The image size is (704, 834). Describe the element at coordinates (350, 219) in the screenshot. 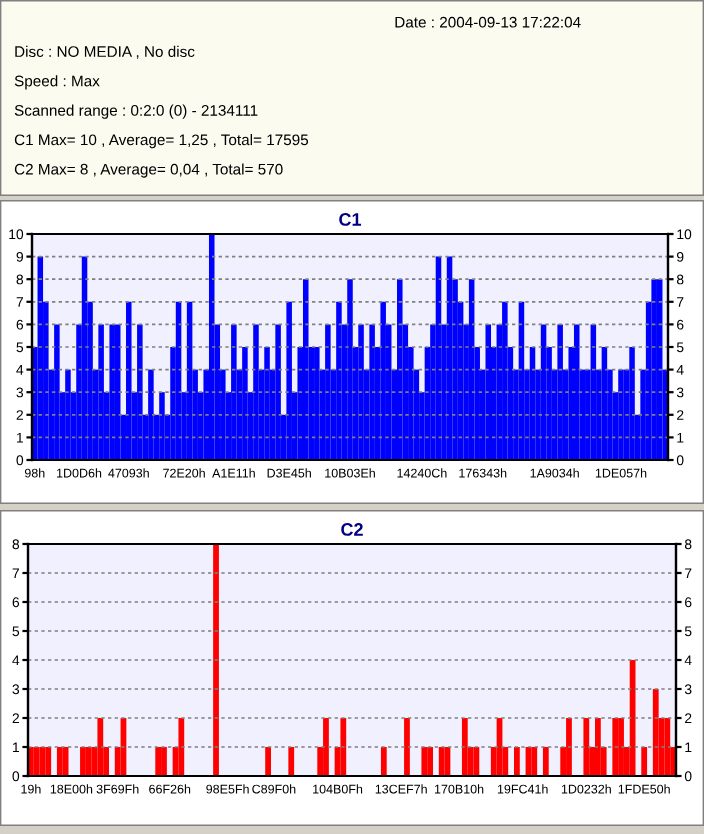

I see `chart-title: C1` at that location.